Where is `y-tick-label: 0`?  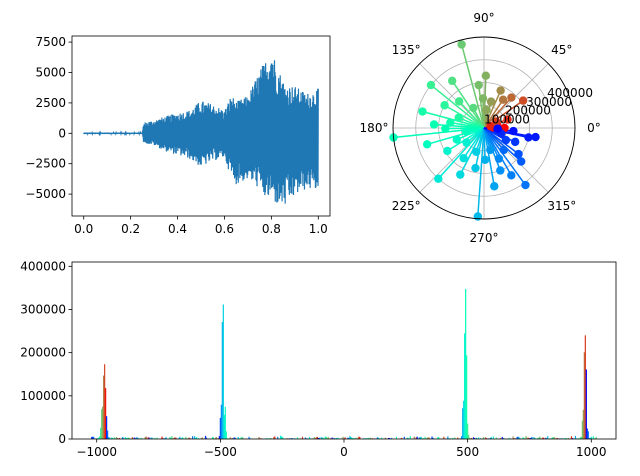
y-tick-label: 0 is located at coordinates (62, 439).